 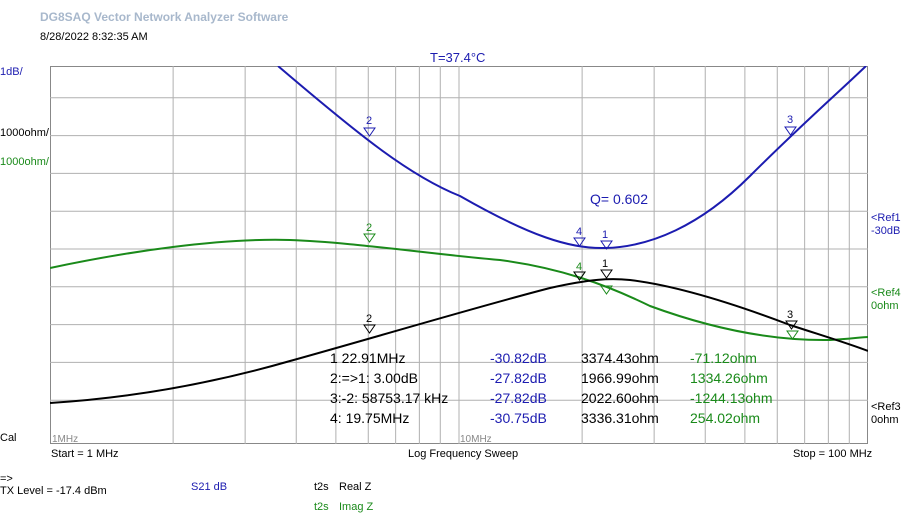 What do you see at coordinates (725, 418) in the screenshot?
I see `marker-4-imagz: 254.02ohm` at bounding box center [725, 418].